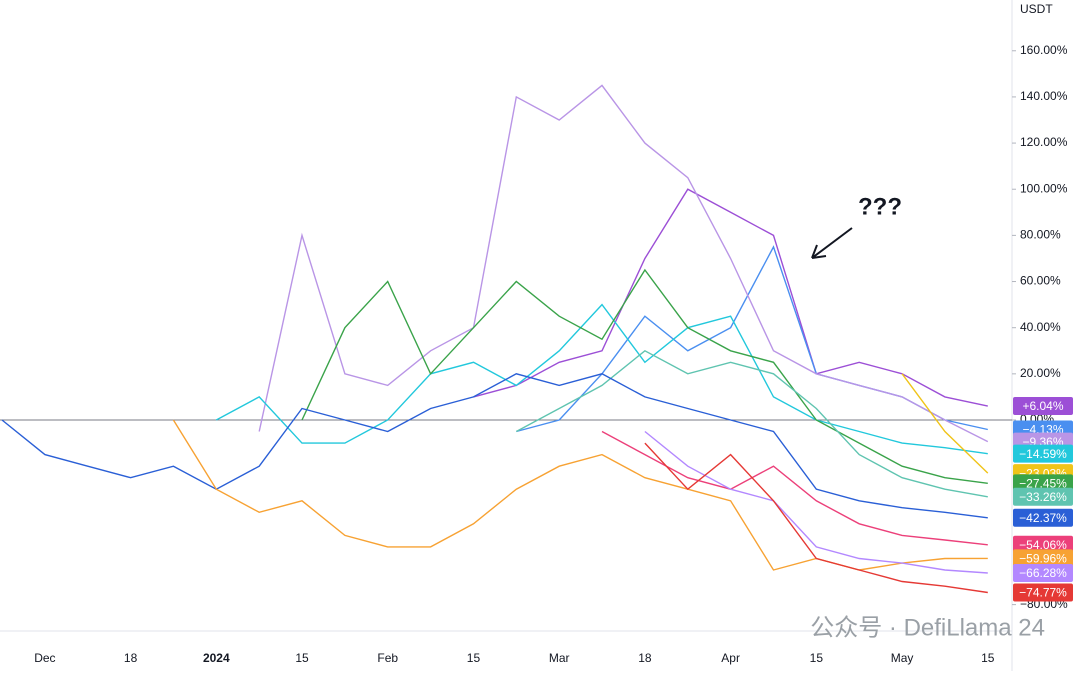 The height and width of the screenshot is (676, 1080). I want to click on value-tag-label: +6.04%, so click(1042, 406).